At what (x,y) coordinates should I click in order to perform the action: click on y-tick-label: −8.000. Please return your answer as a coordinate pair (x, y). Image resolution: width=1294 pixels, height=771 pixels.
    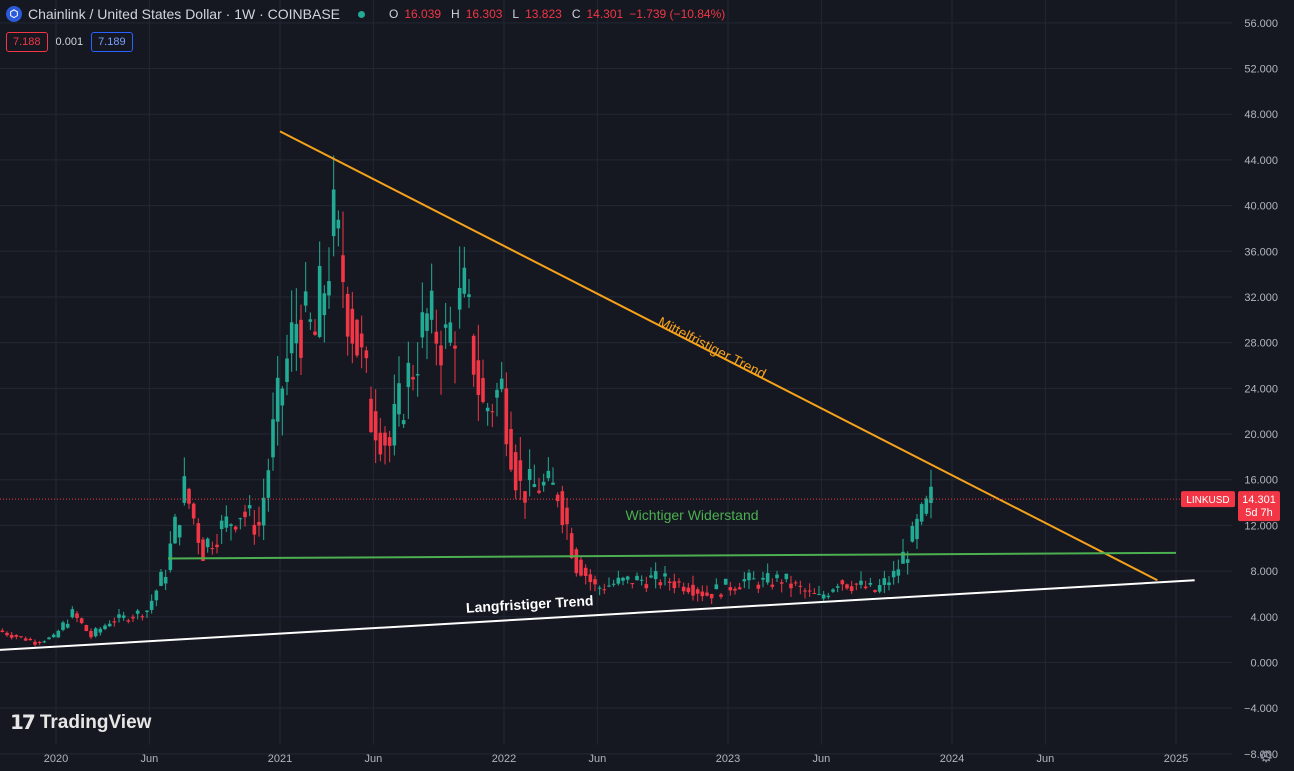
    Looking at the image, I should click on (1261, 755).